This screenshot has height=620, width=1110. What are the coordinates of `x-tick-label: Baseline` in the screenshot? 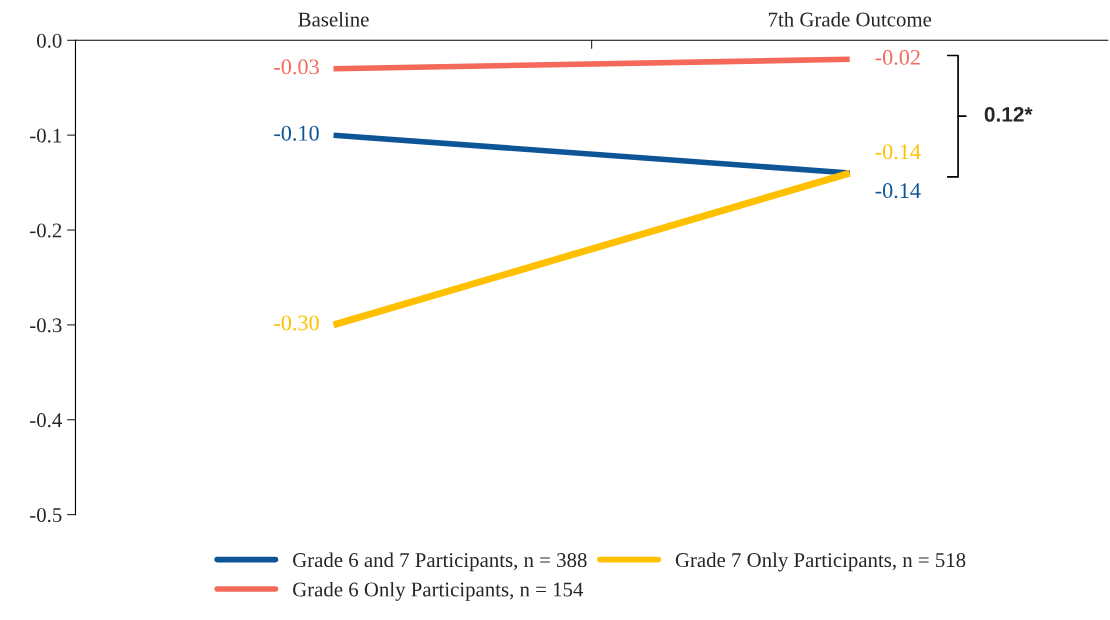 It's located at (333, 19).